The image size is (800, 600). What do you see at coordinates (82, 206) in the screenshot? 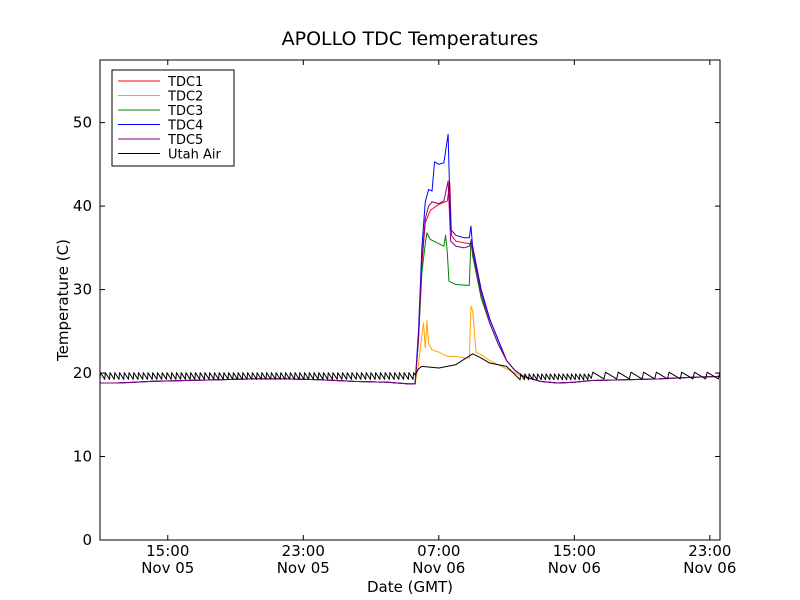
I see `y-tick-label: 40` at bounding box center [82, 206].